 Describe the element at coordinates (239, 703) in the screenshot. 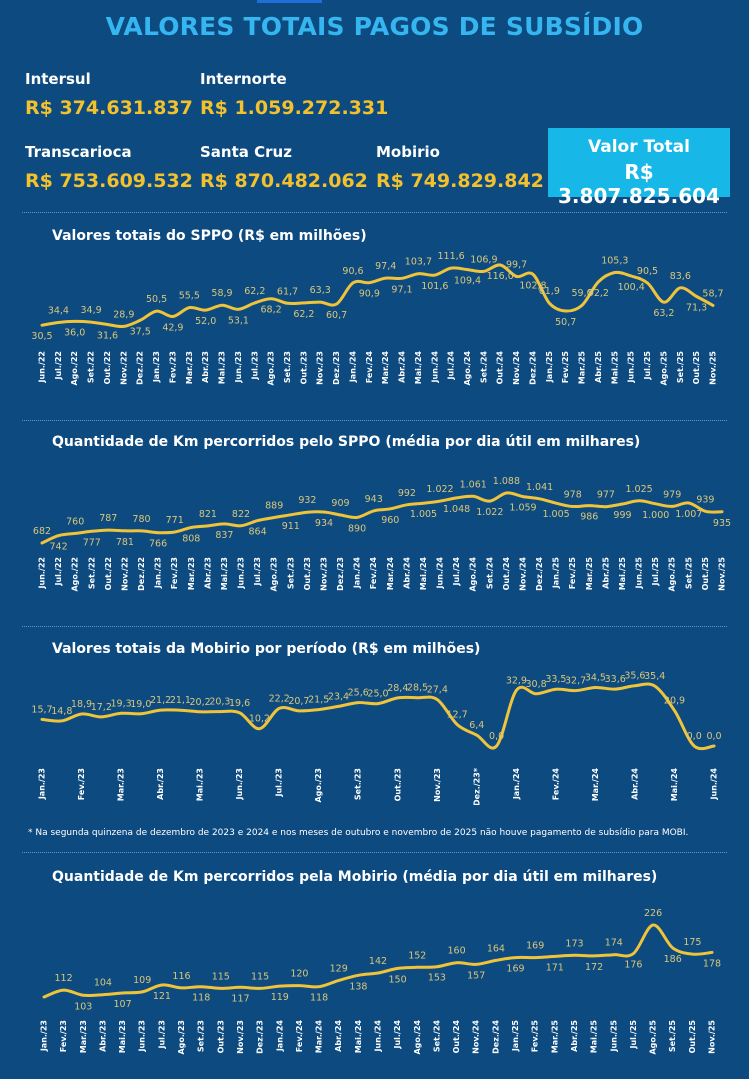

I see `data-label: 19,6` at that location.